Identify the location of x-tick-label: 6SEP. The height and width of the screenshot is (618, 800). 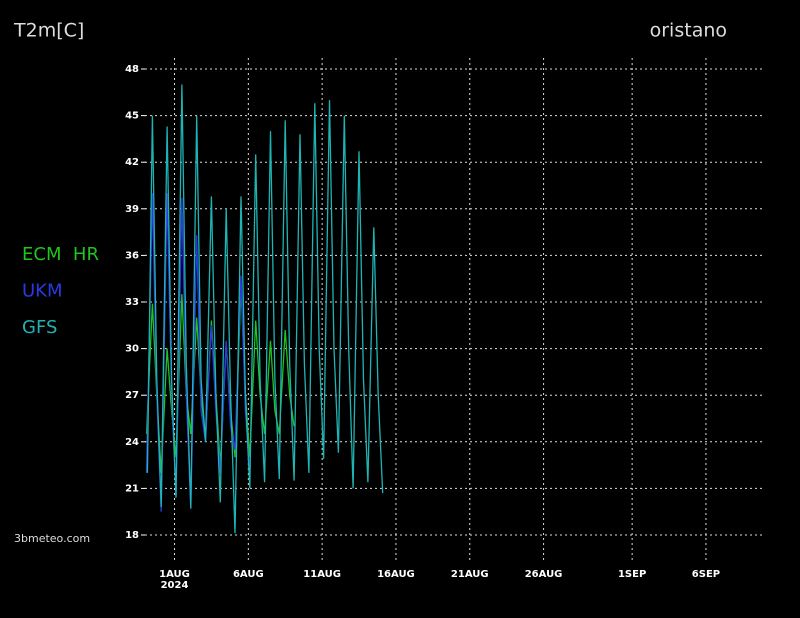
(706, 574).